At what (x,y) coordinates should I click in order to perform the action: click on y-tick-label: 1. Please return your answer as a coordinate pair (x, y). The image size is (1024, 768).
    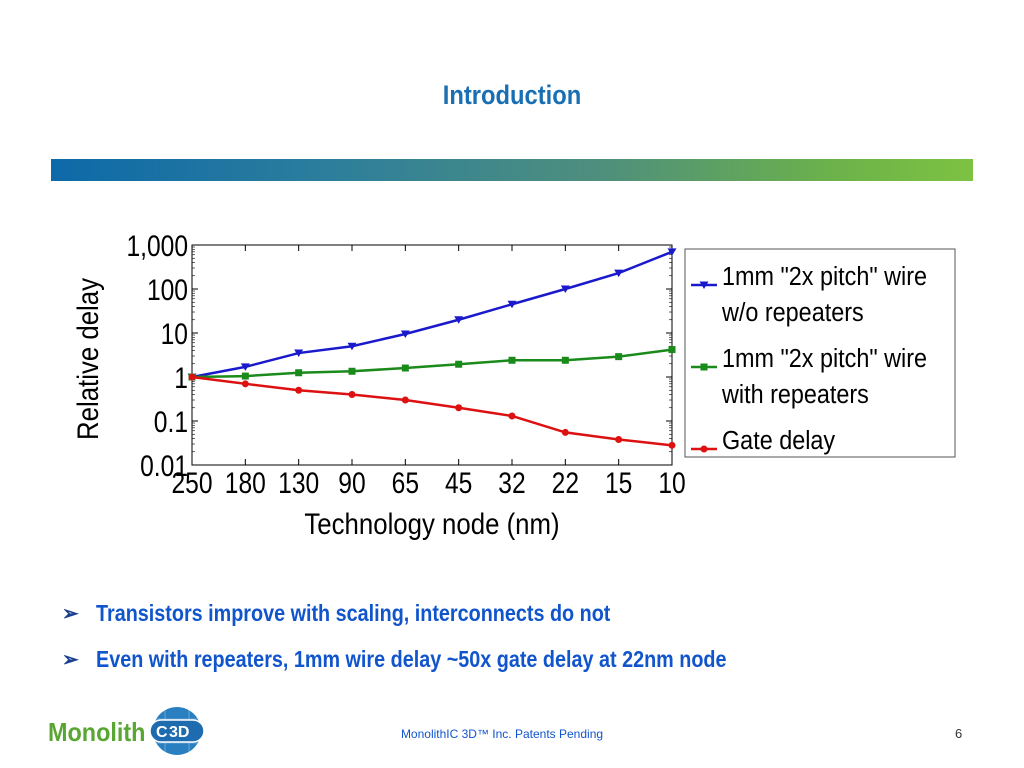
    Looking at the image, I should click on (181, 378).